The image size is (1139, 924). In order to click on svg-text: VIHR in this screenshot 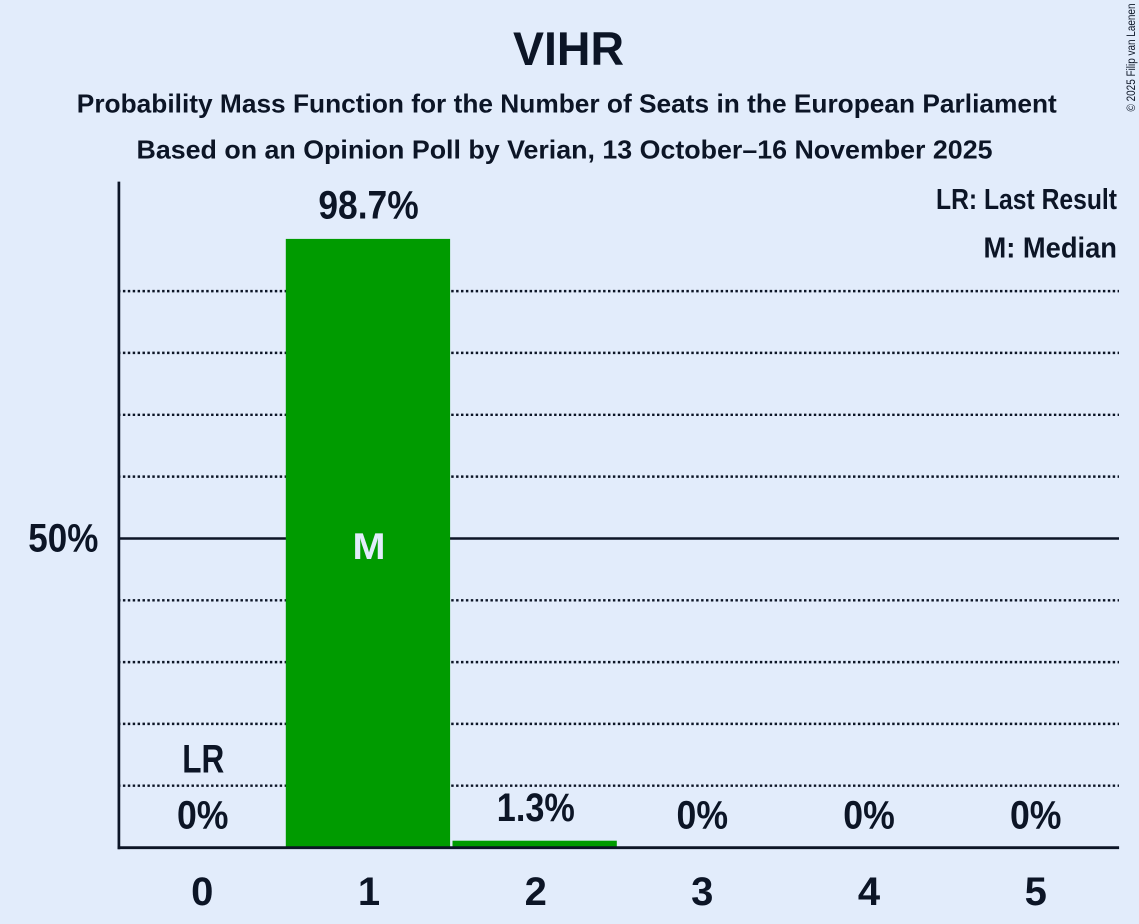, I will do `click(568, 49)`.